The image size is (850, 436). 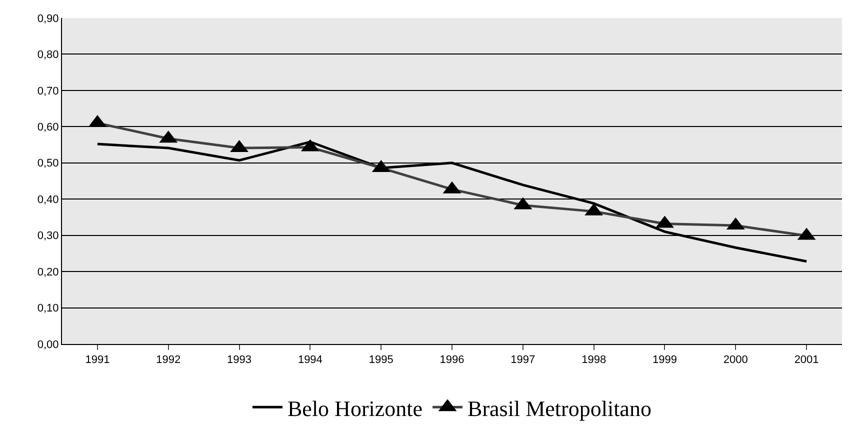 What do you see at coordinates (452, 360) in the screenshot?
I see `x-tick-label: 1996` at bounding box center [452, 360].